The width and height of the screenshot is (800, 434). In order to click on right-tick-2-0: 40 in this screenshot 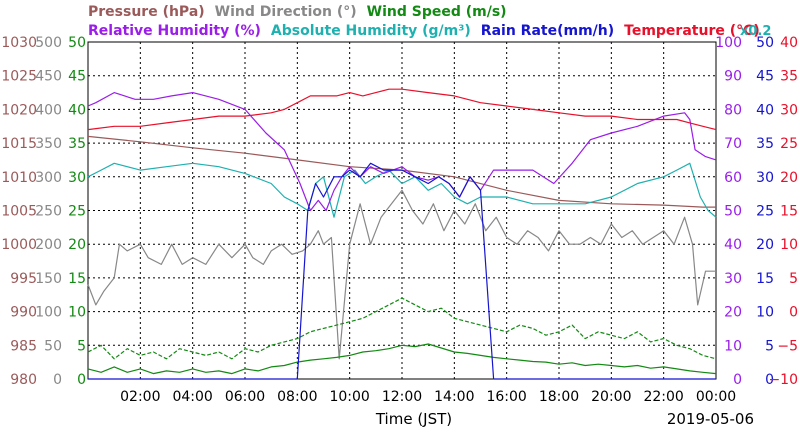, I will do `click(789, 43)`.